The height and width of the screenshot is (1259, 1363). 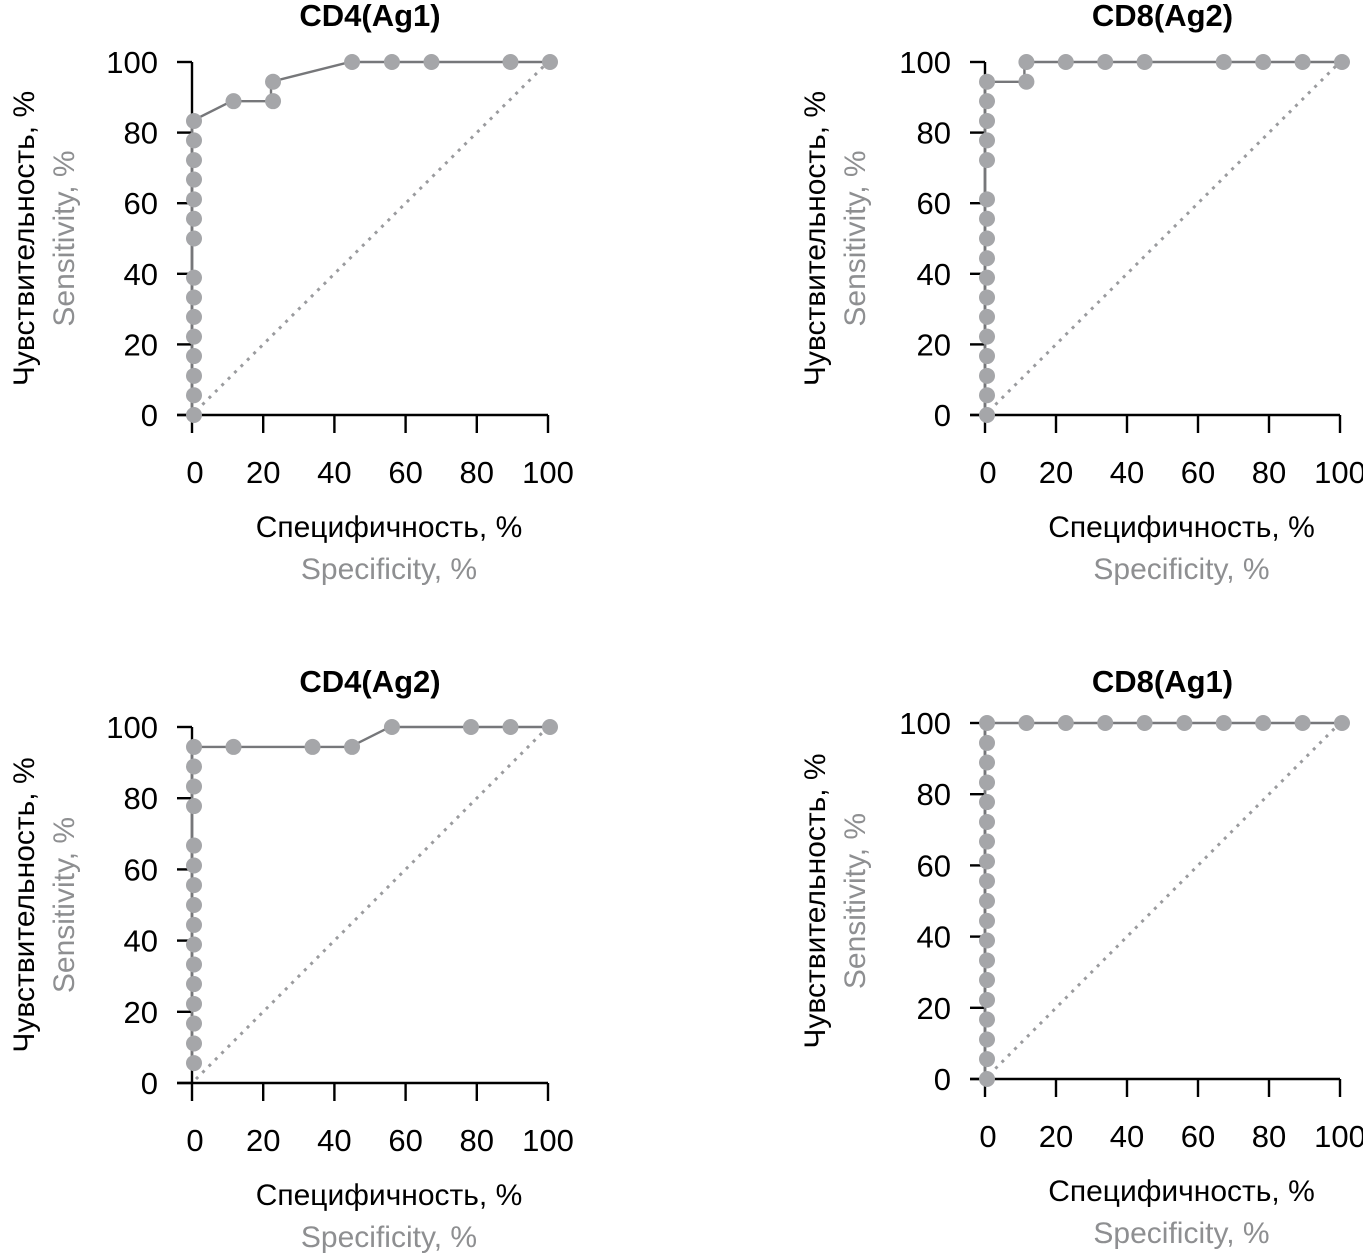 What do you see at coordinates (369, 16) in the screenshot?
I see `chart-title: CD4(Ag1)` at bounding box center [369, 16].